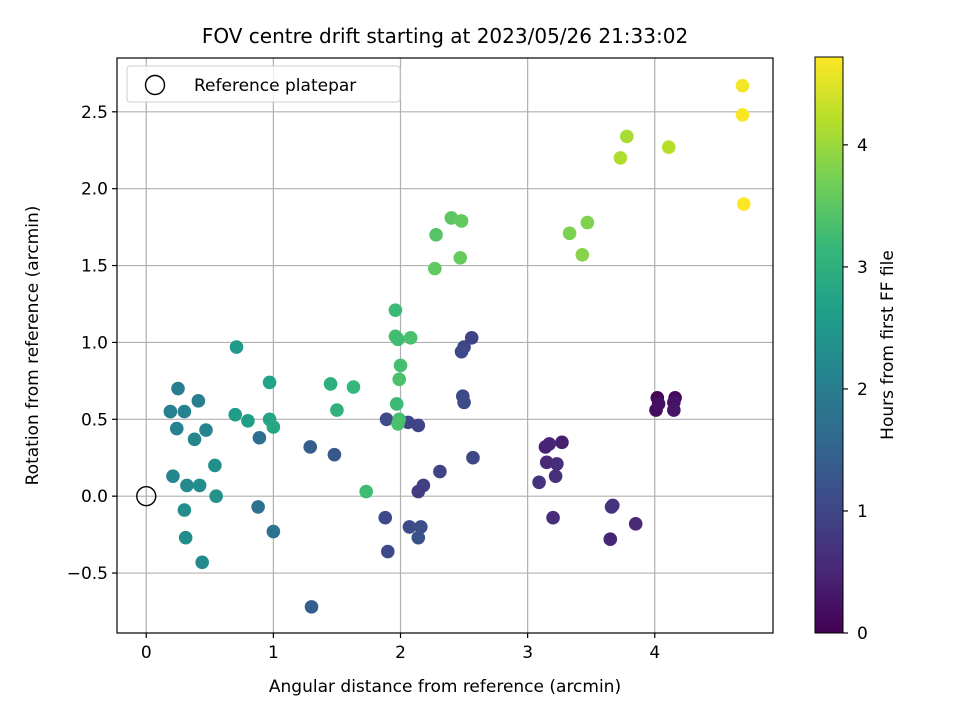  I want to click on y-tick-label: 0.0, so click(94, 497).